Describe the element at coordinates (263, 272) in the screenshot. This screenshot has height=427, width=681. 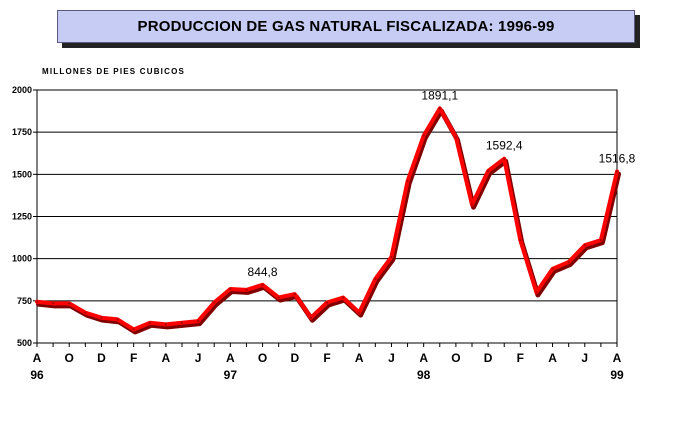
I see `data-label: 844,8` at that location.